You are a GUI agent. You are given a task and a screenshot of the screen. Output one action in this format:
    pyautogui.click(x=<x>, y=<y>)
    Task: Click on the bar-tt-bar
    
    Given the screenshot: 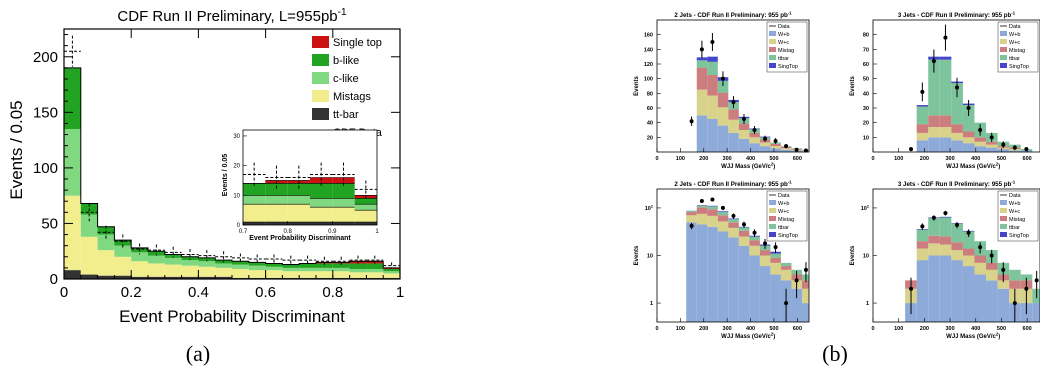 What is the action you would take?
    pyautogui.click(x=223, y=277)
    